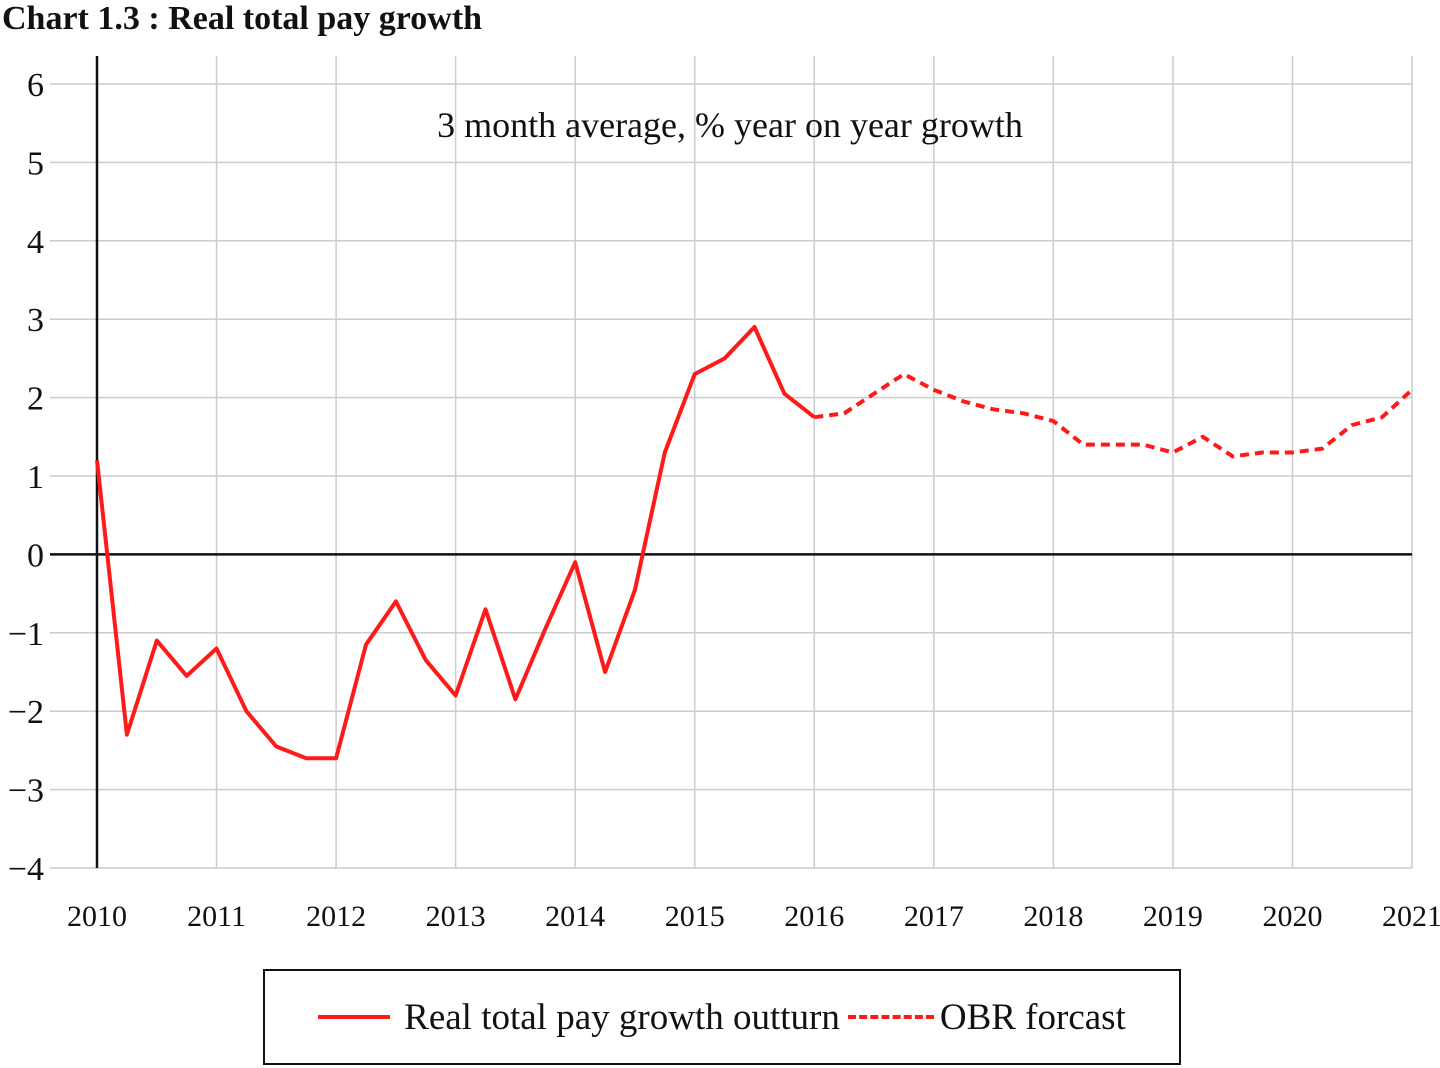 The height and width of the screenshot is (1068, 1440). Describe the element at coordinates (1053, 916) in the screenshot. I see `x-tick-label: 2018` at that location.